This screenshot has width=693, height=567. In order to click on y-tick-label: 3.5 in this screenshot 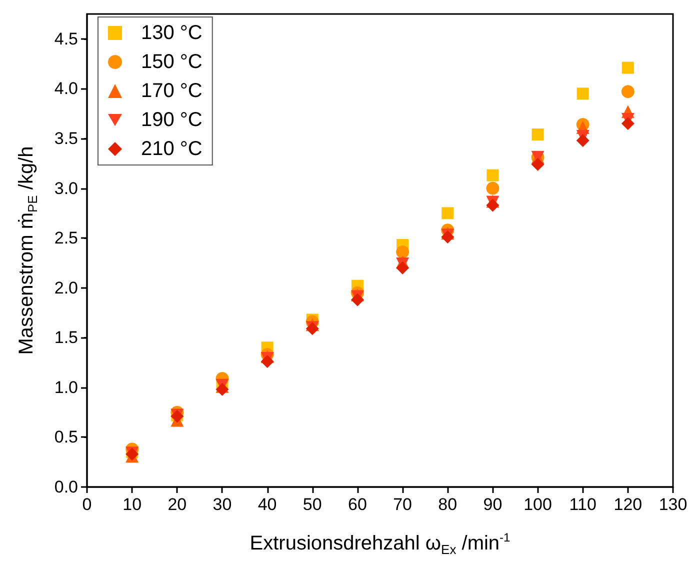, I will do `click(66, 138)`.